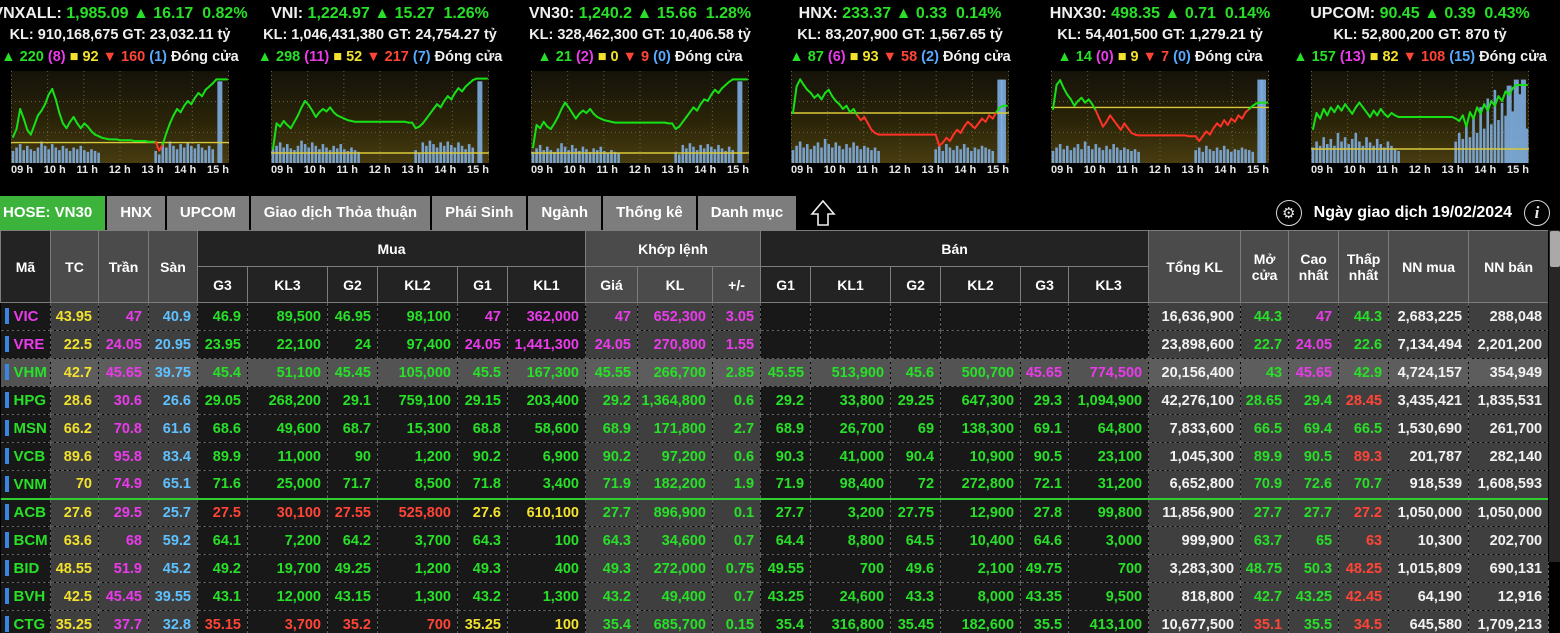  I want to click on cell-ban-2: 49.6, so click(916, 568).